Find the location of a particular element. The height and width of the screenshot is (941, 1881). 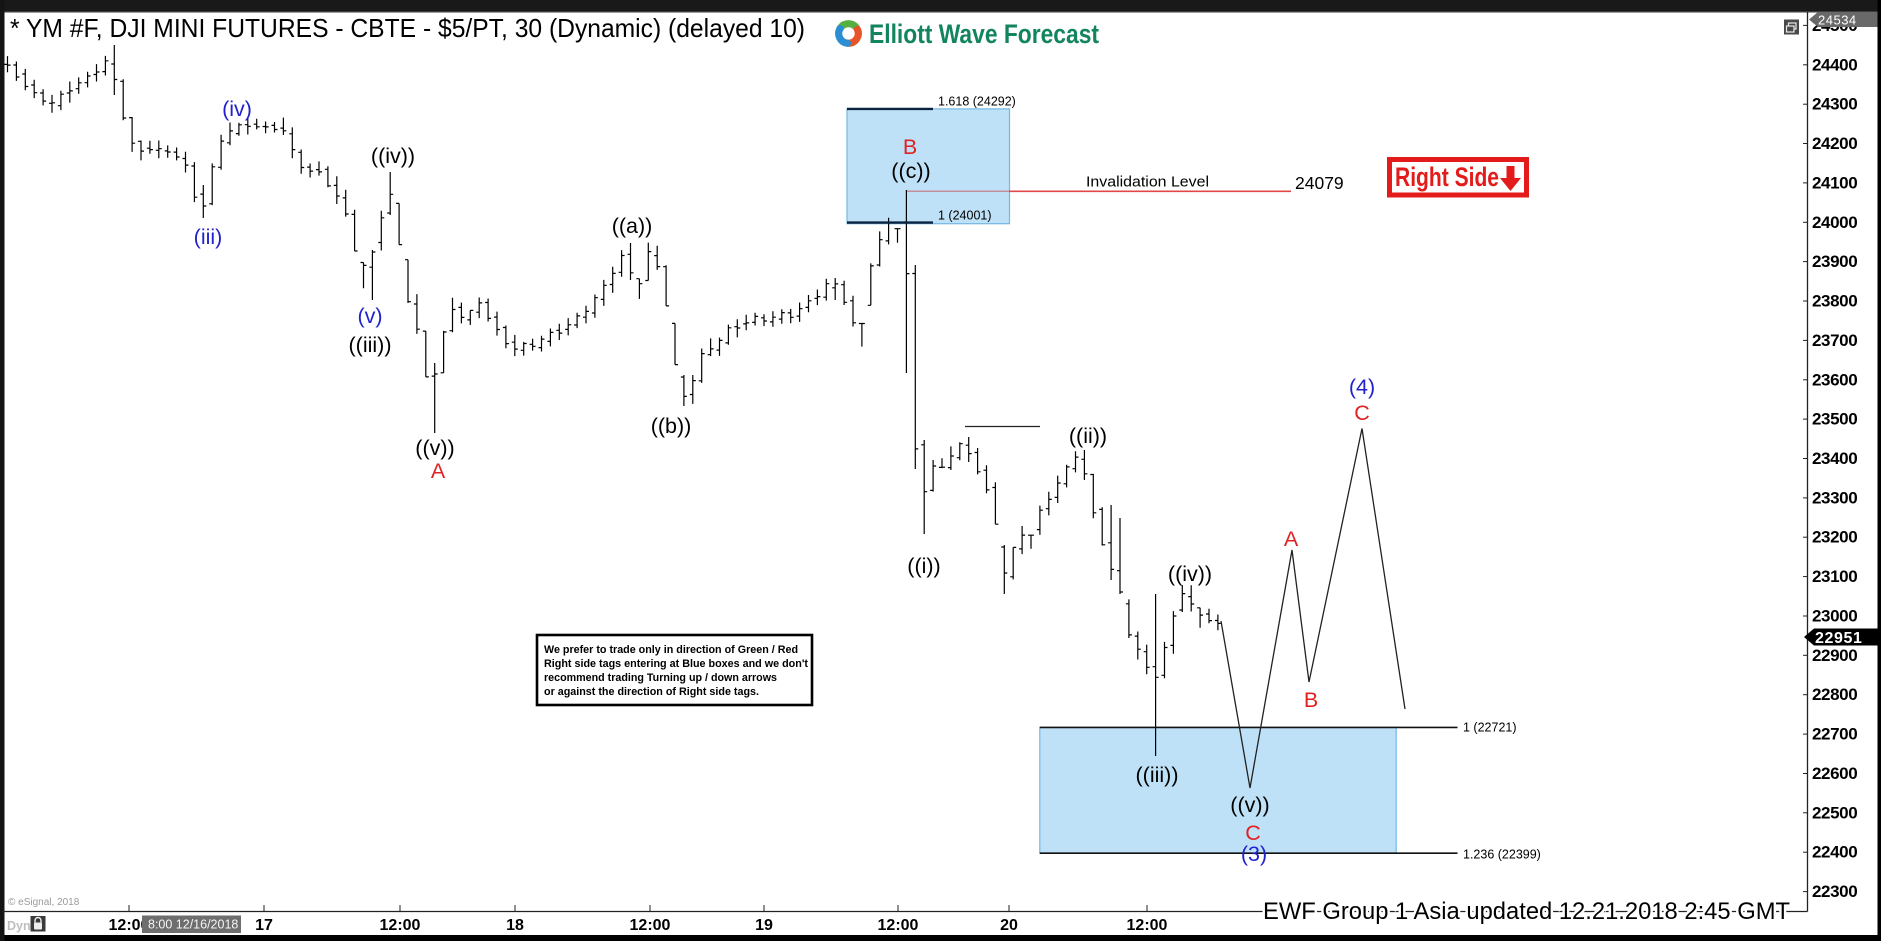

svg-text: ((c)) is located at coordinates (910, 171).